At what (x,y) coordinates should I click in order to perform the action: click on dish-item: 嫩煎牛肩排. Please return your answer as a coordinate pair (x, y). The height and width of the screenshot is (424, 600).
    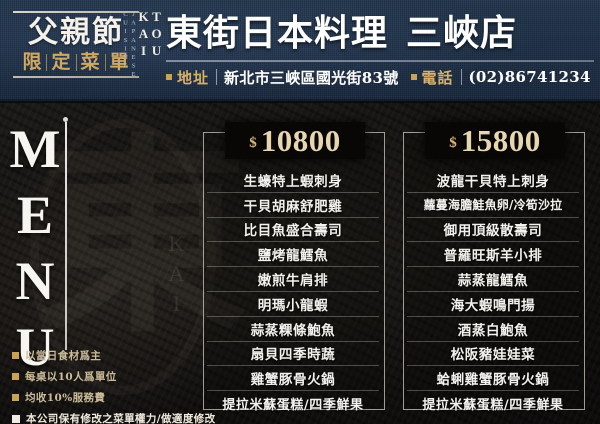
    Looking at the image, I should click on (293, 279).